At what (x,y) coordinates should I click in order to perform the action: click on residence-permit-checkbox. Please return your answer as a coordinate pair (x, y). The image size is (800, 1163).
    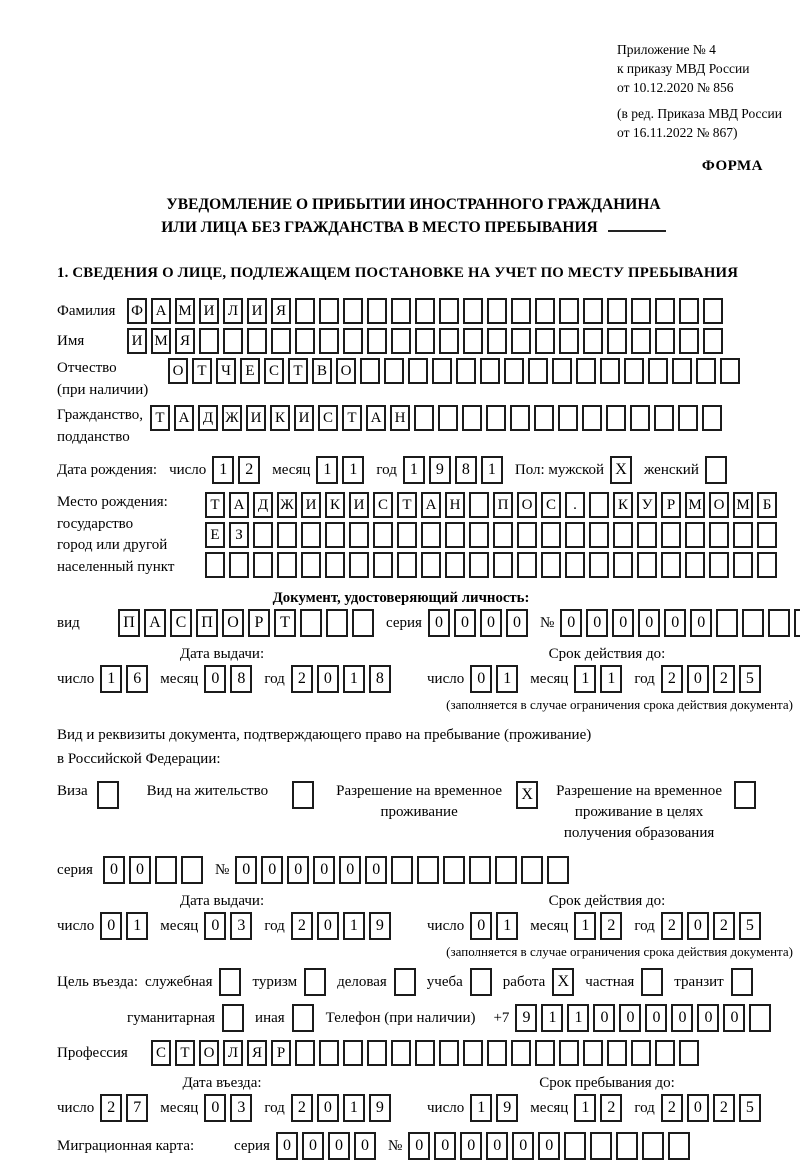
    Looking at the image, I should click on (303, 795).